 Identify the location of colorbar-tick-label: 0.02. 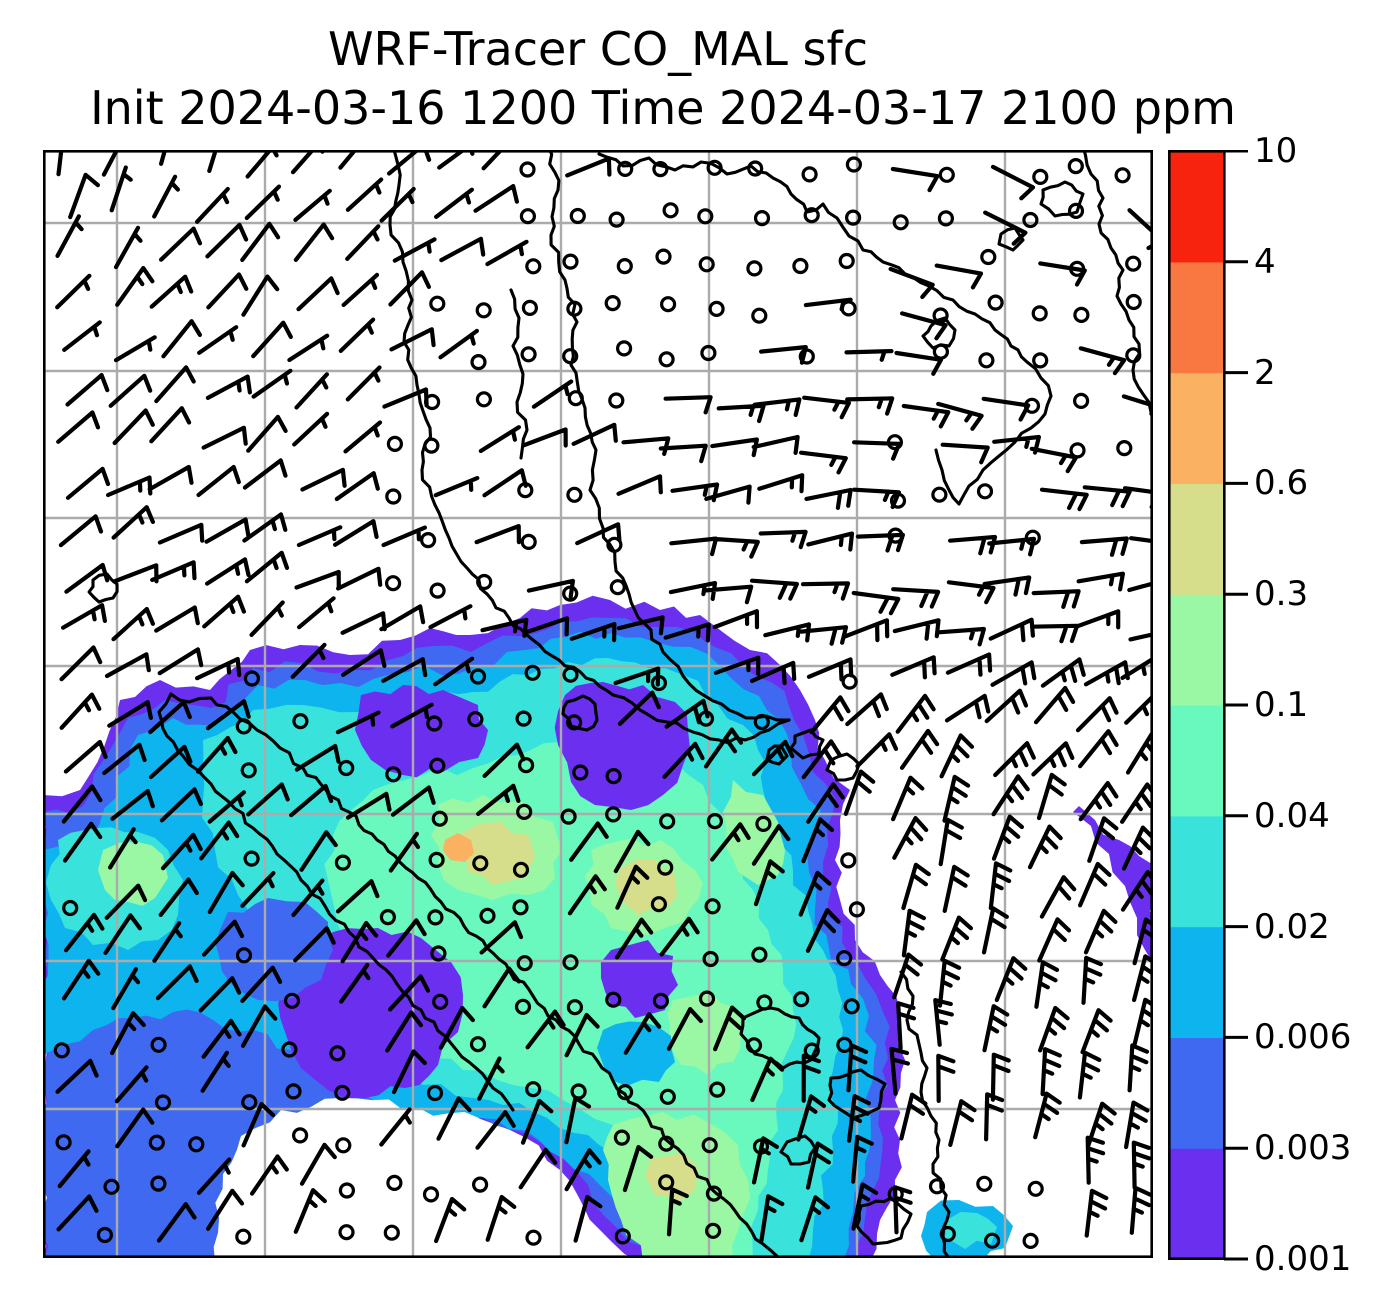
(1292, 926).